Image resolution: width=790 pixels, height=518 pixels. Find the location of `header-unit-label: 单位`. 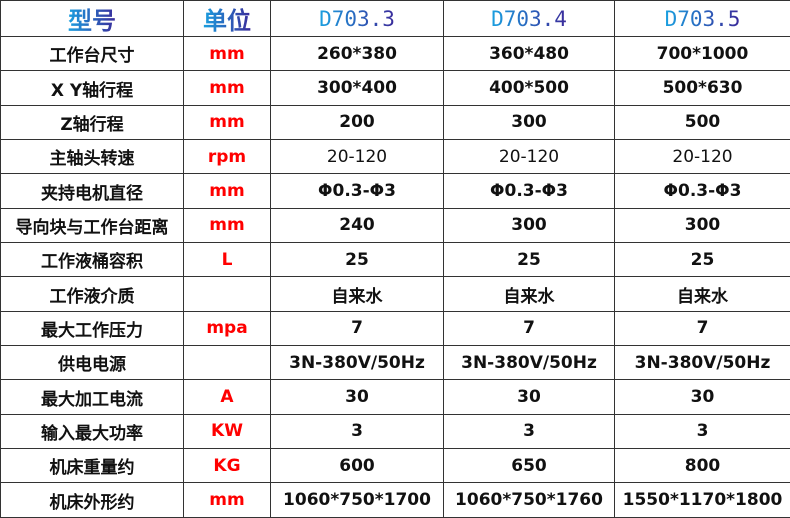

header-unit-label: 单位 is located at coordinates (227, 21).